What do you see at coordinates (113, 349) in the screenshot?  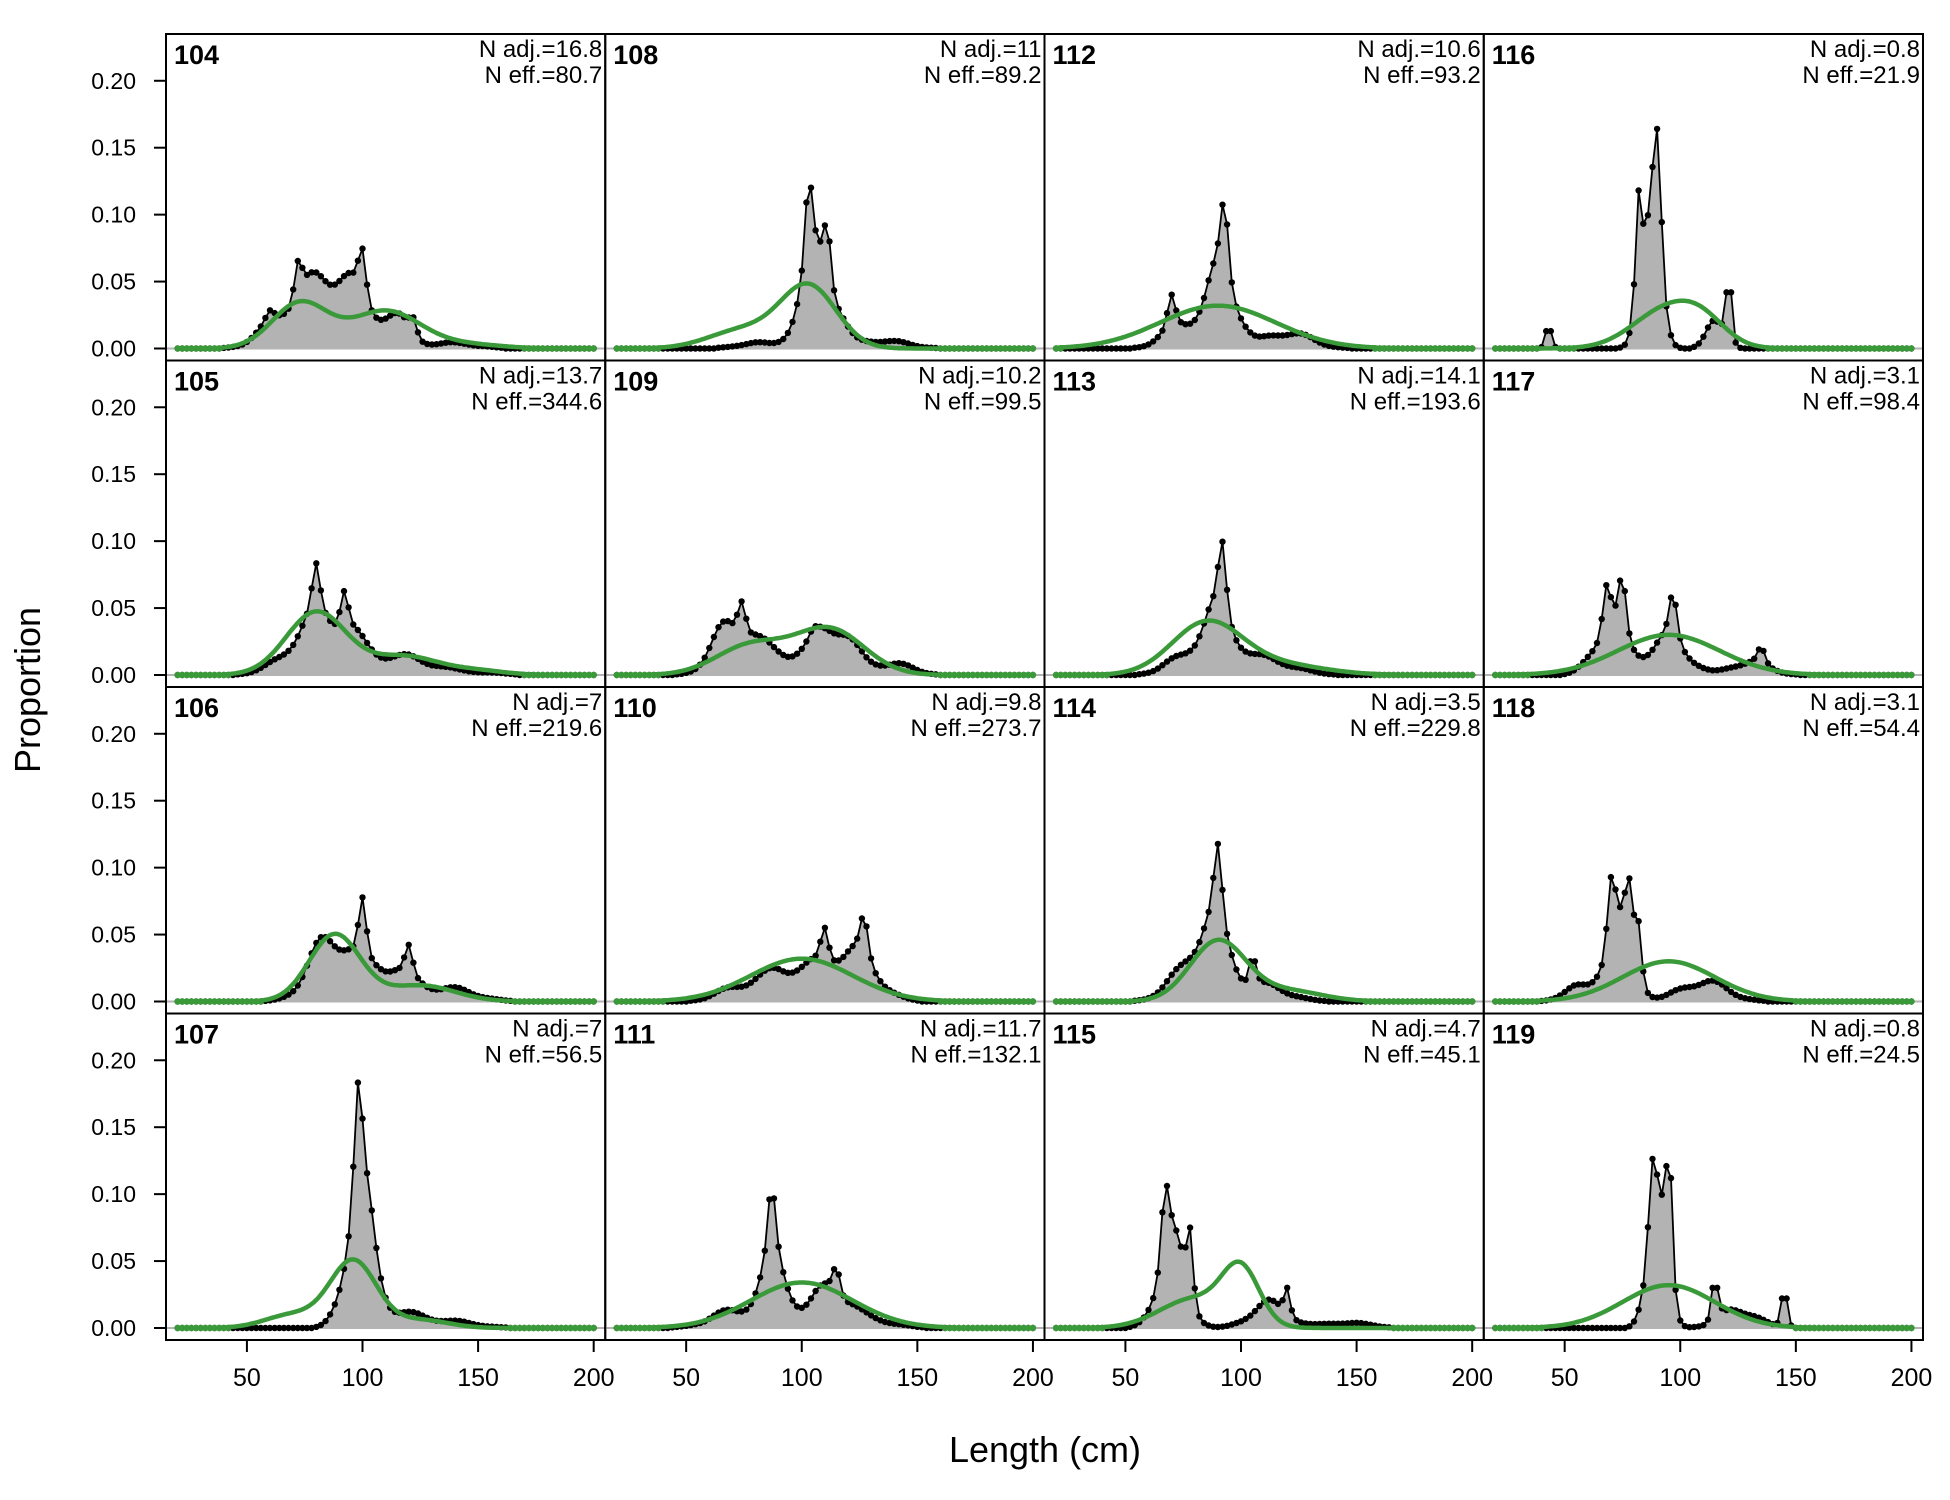 I see `y-tick-label: 0.00` at bounding box center [113, 349].